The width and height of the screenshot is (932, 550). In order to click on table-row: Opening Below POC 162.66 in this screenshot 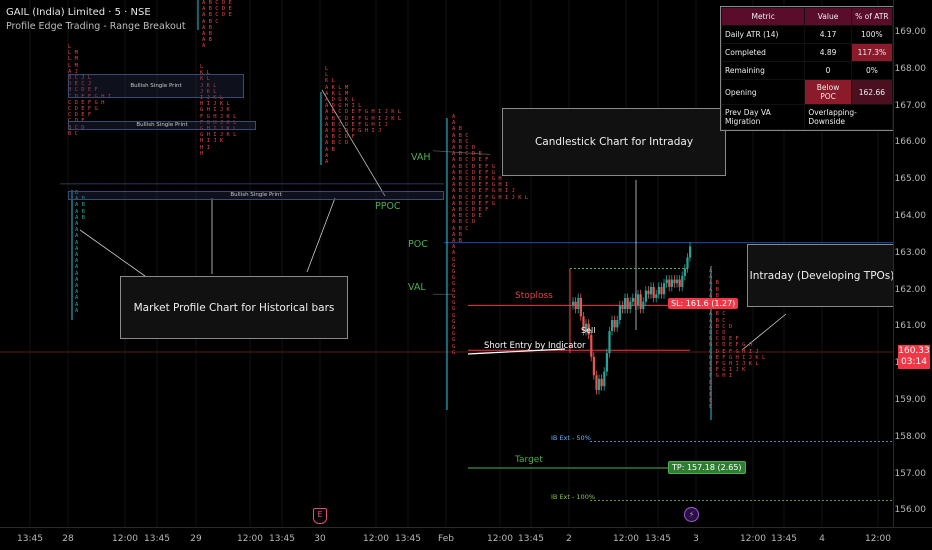, I will do `click(807, 92)`.